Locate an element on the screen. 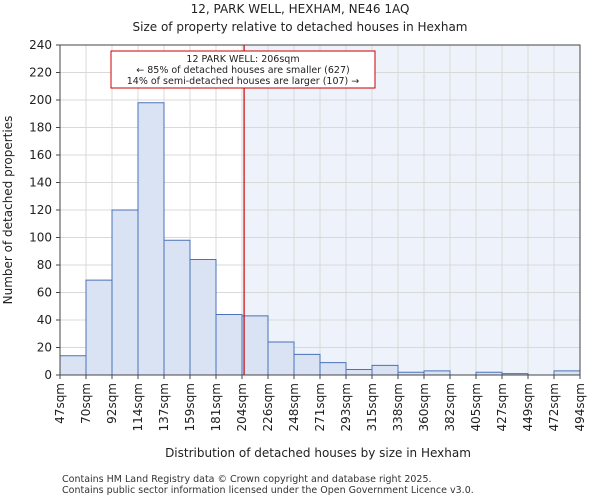 Image resolution: width=600 pixels, height=500 pixels. x-tick-label: 405sqm is located at coordinates (476, 407).